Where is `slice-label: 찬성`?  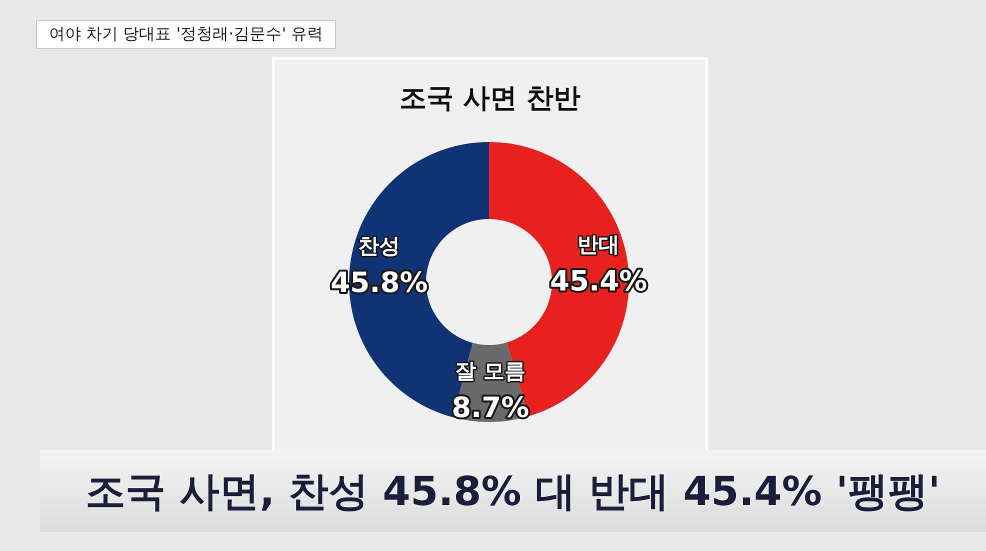
slice-label: 찬성 is located at coordinates (379, 246).